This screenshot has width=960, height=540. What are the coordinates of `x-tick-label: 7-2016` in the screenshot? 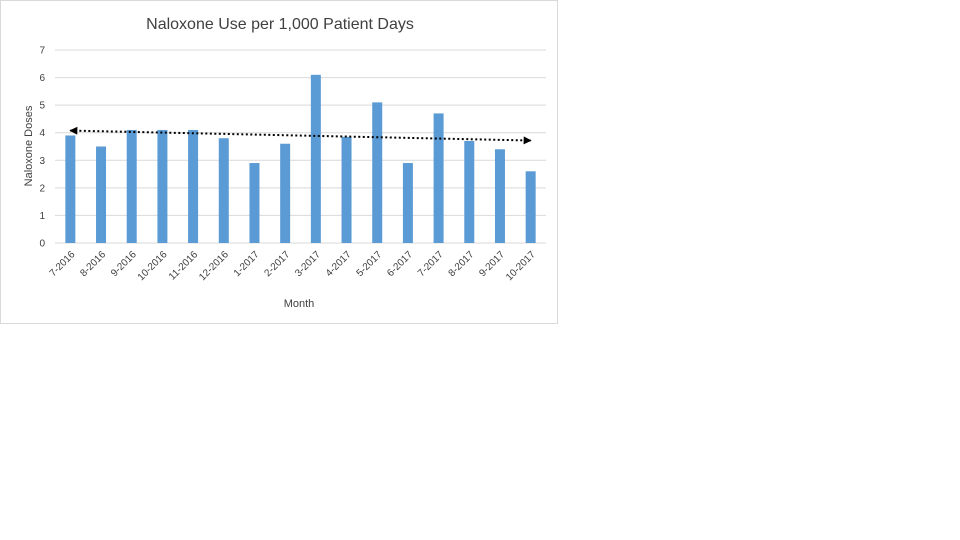 It's located at (63, 264).